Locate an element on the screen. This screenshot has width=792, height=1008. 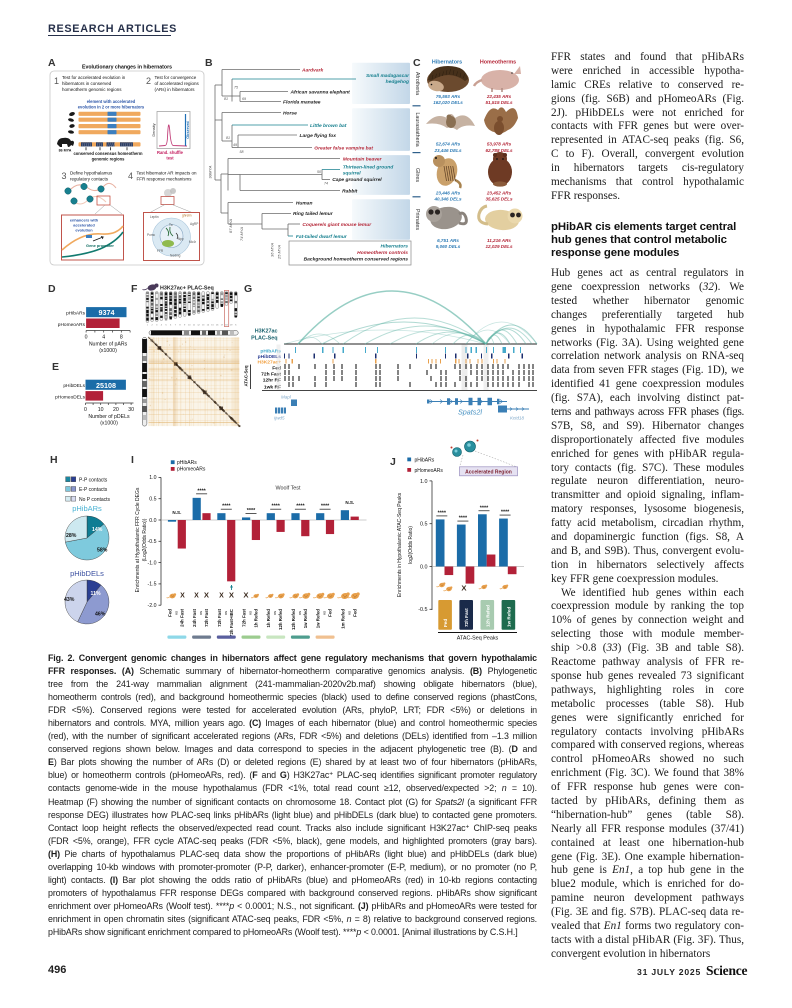
svg-text: H3K27ac+ is located at coordinates (269, 362).